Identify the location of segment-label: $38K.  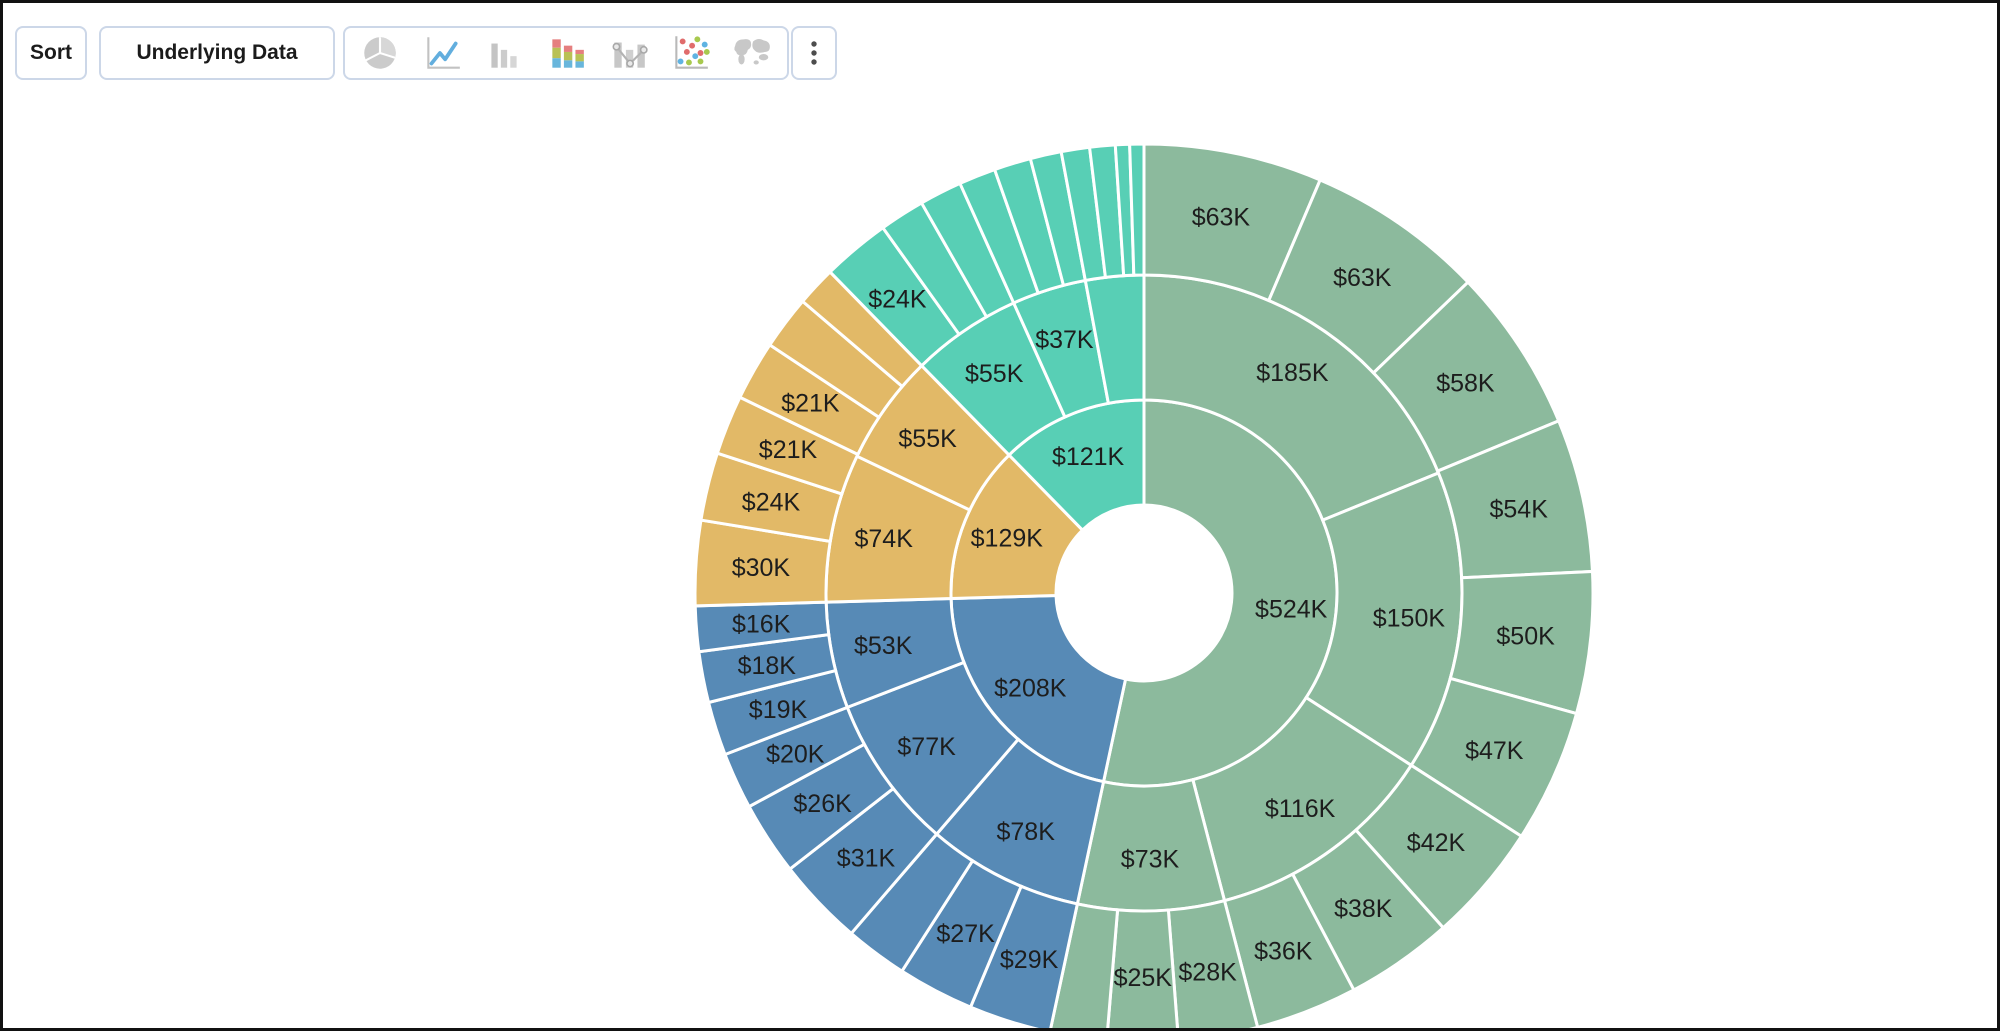
(1363, 909).